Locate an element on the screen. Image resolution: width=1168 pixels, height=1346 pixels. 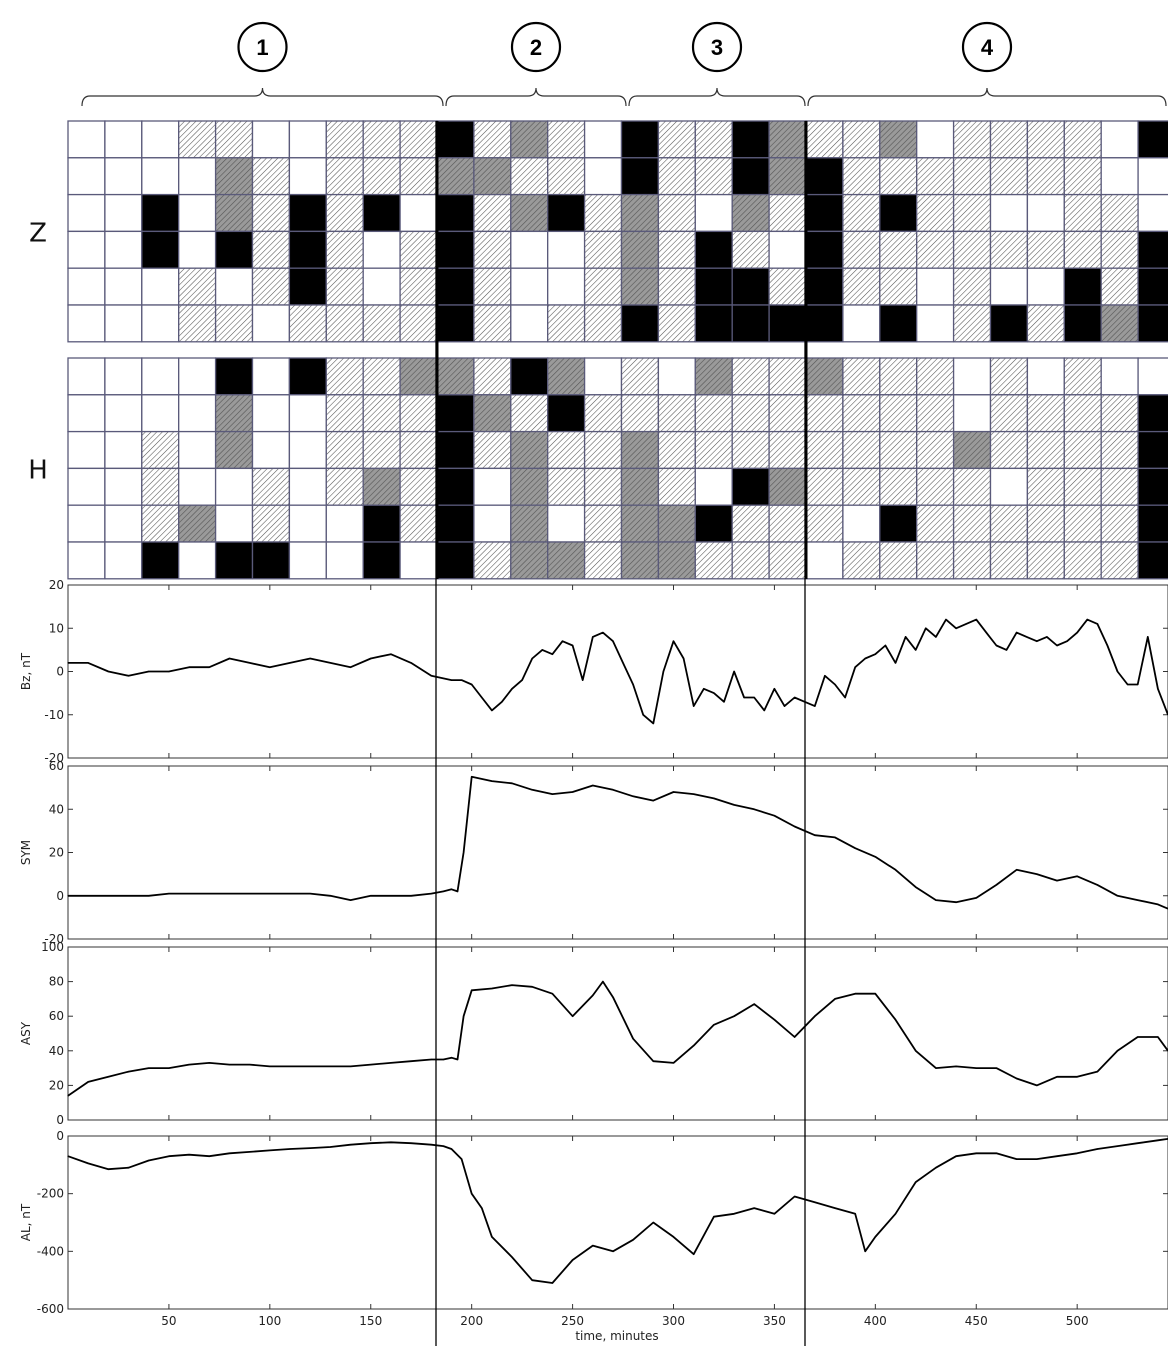
x-tick-label: 500 is located at coordinates (1077, 1321).